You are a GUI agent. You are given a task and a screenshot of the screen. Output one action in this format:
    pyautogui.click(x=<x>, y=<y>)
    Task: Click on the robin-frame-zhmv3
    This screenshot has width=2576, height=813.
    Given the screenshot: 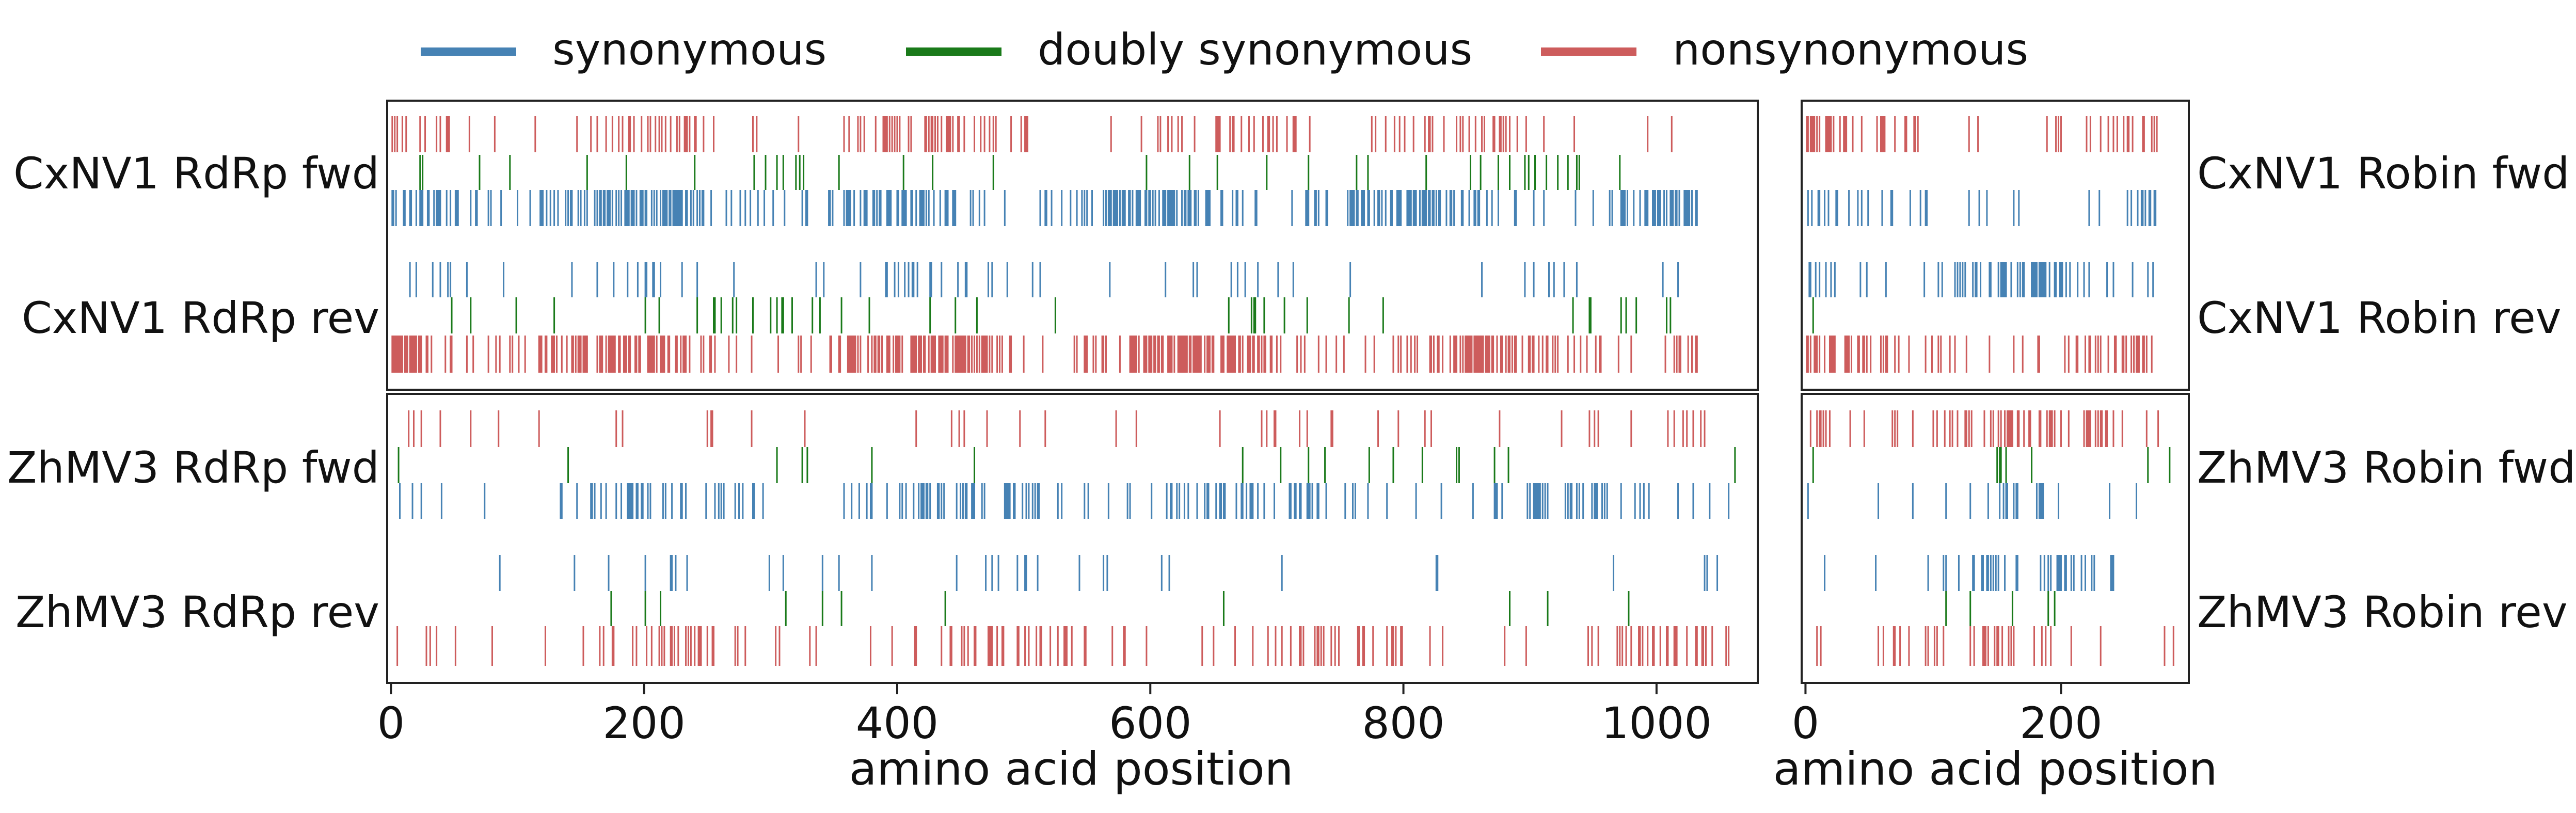 What is the action you would take?
    pyautogui.click(x=1995, y=538)
    